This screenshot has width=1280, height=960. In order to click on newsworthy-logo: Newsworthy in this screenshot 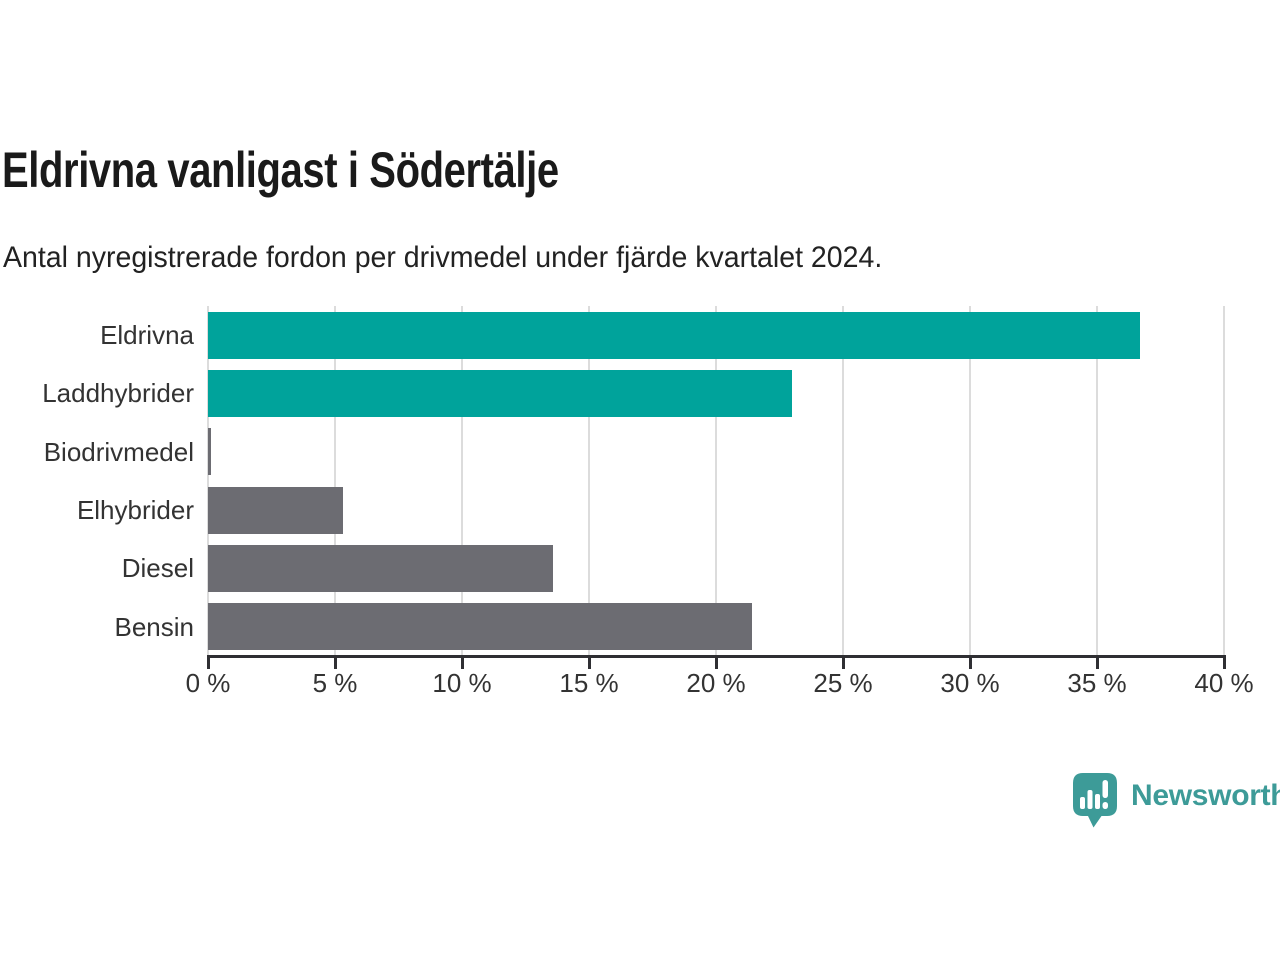, I will do `click(1176, 801)`.